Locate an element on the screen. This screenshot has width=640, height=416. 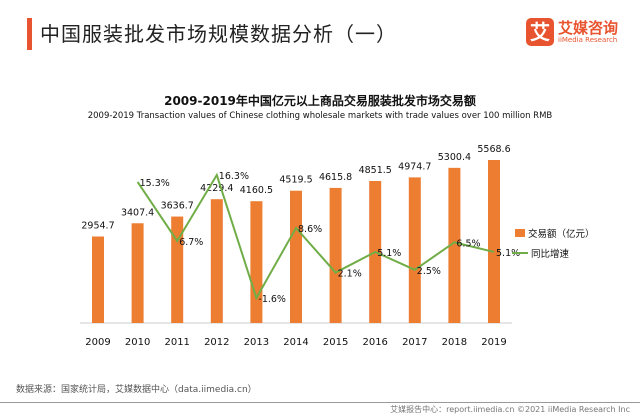
bar-label-2011: 3636.7 is located at coordinates (177, 206).